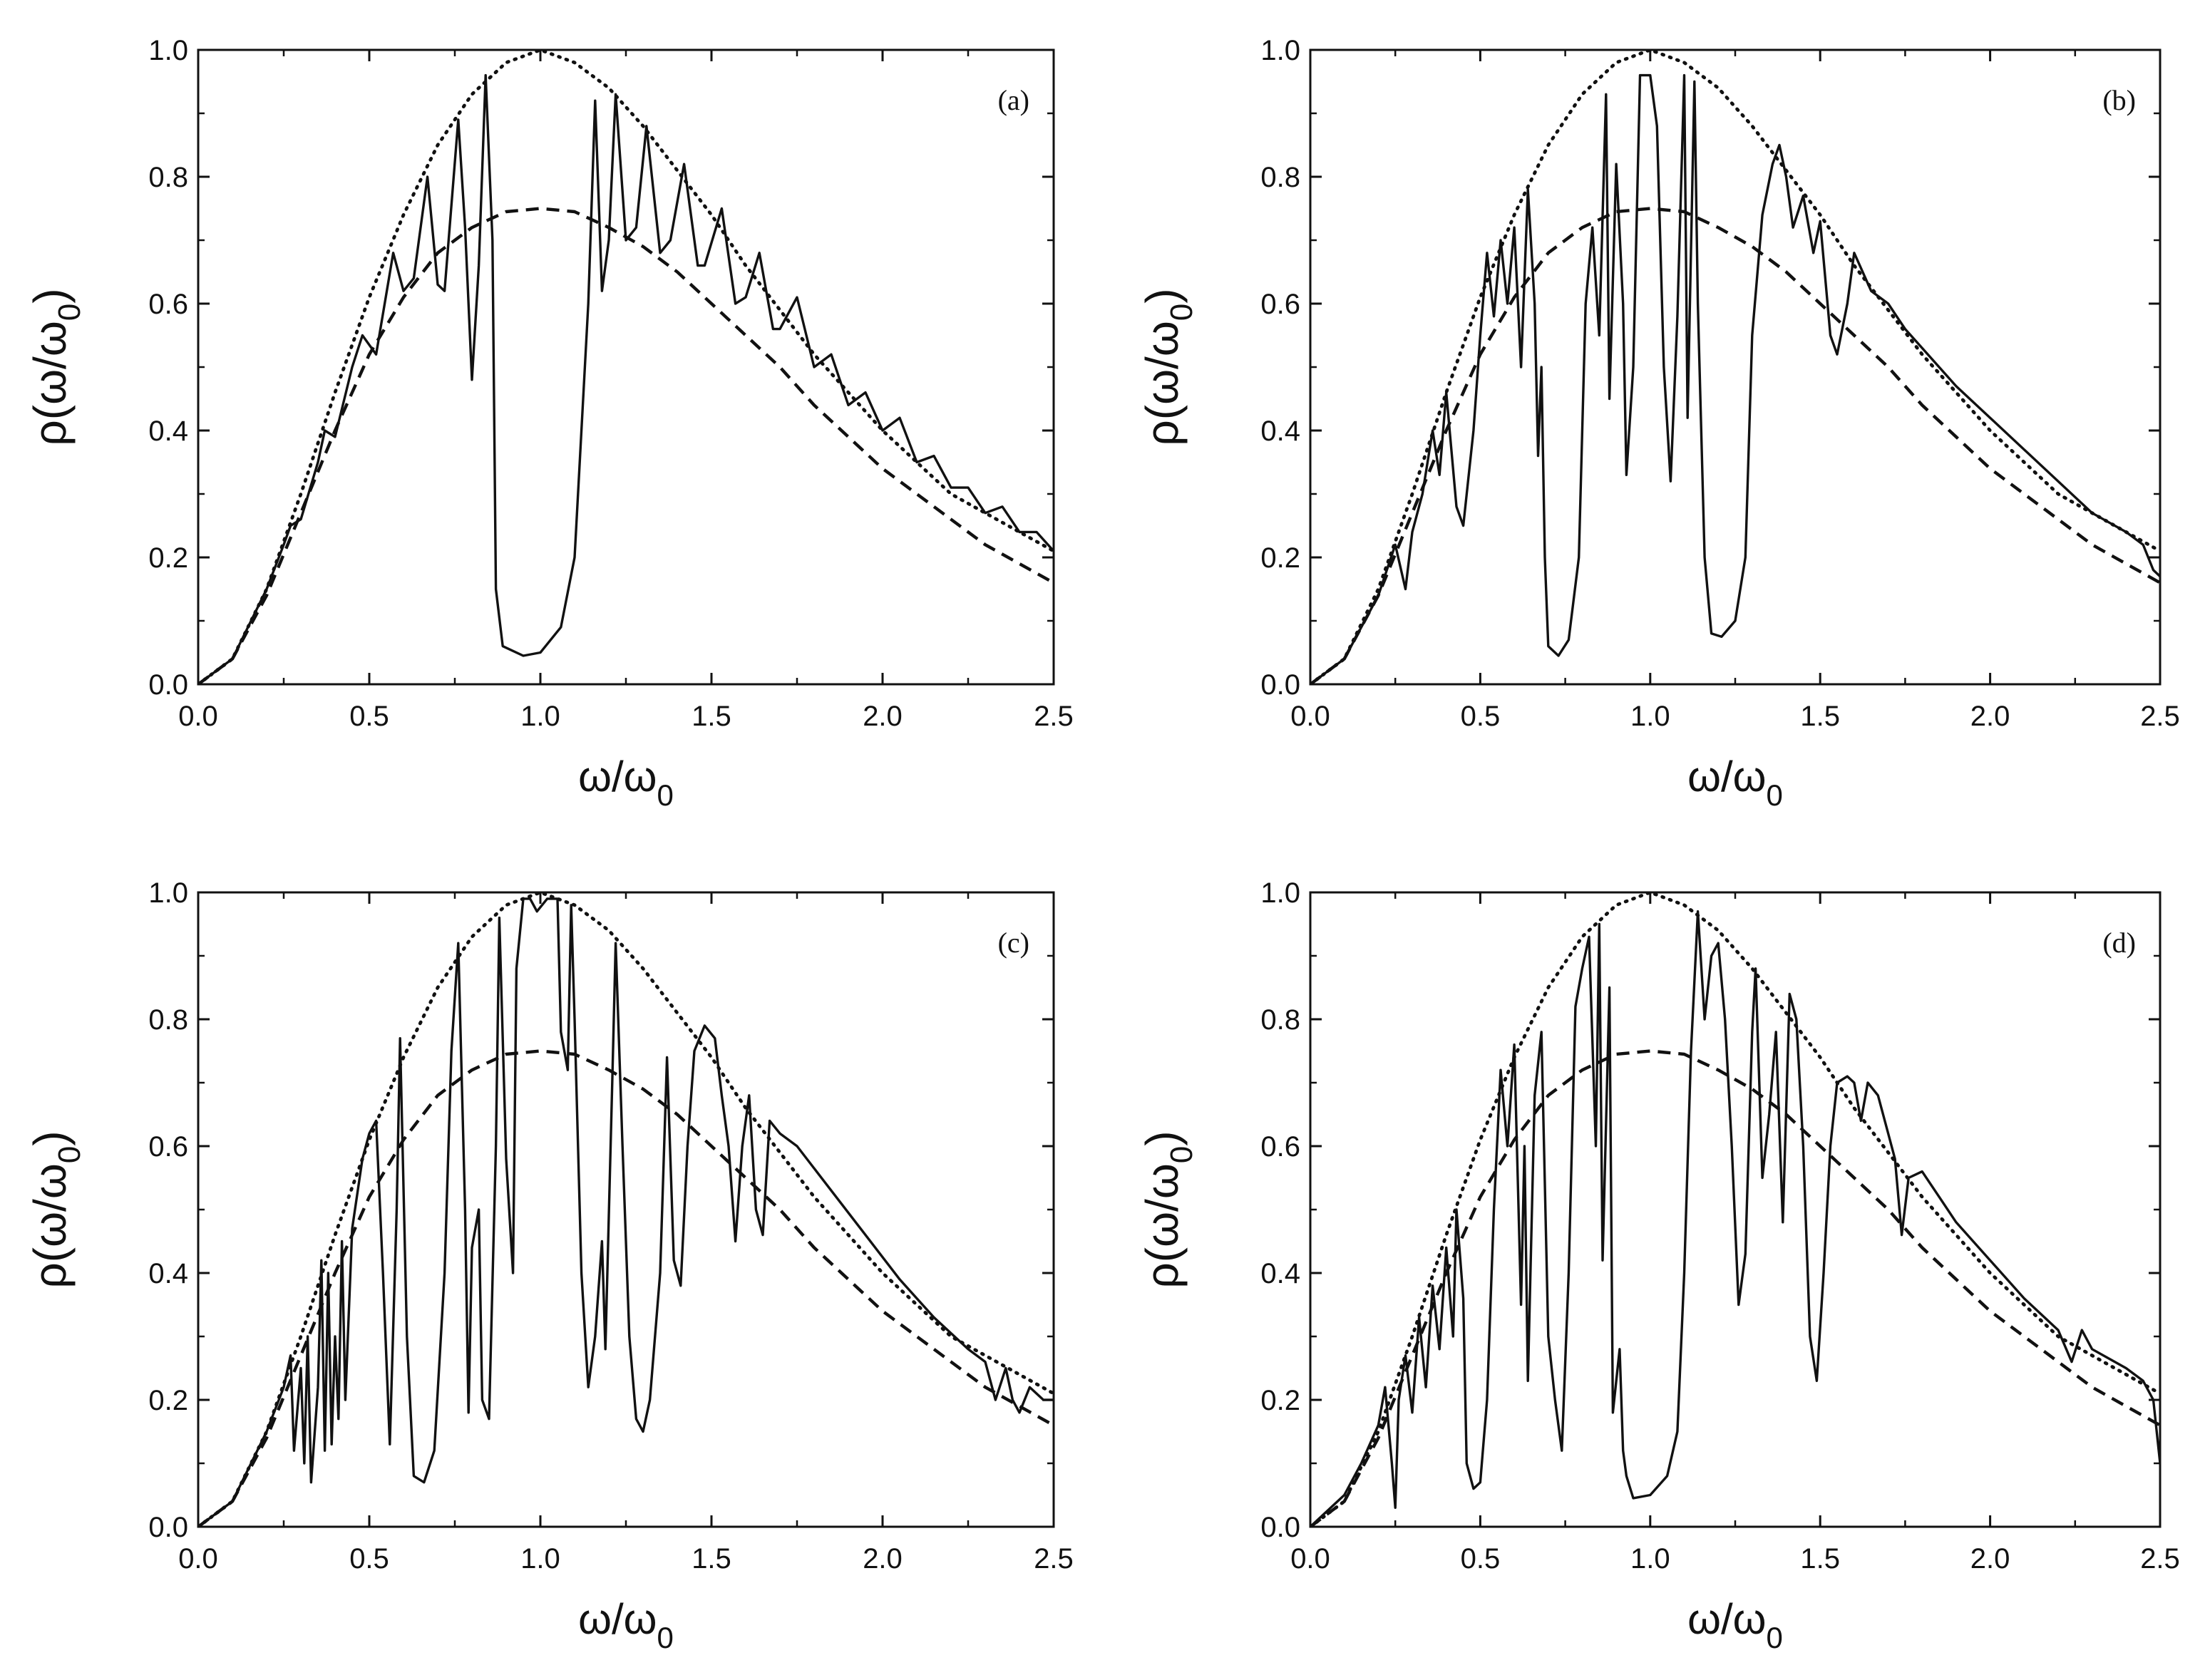 The width and height of the screenshot is (2205, 1680). What do you see at coordinates (1013, 100) in the screenshot?
I see `panel-tag: (a)` at bounding box center [1013, 100].